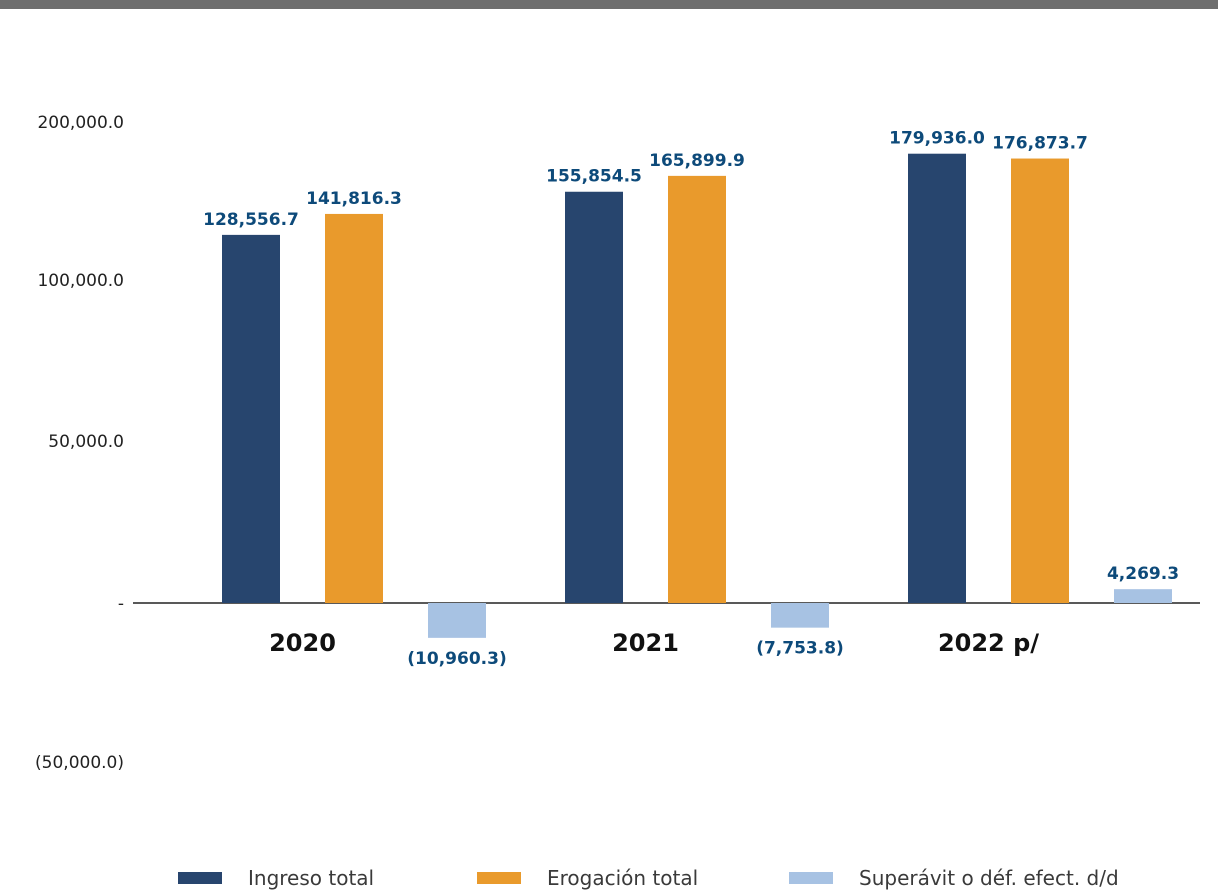  What do you see at coordinates (80, 281) in the screenshot?
I see `y-tick-label: 100,000.0` at bounding box center [80, 281].